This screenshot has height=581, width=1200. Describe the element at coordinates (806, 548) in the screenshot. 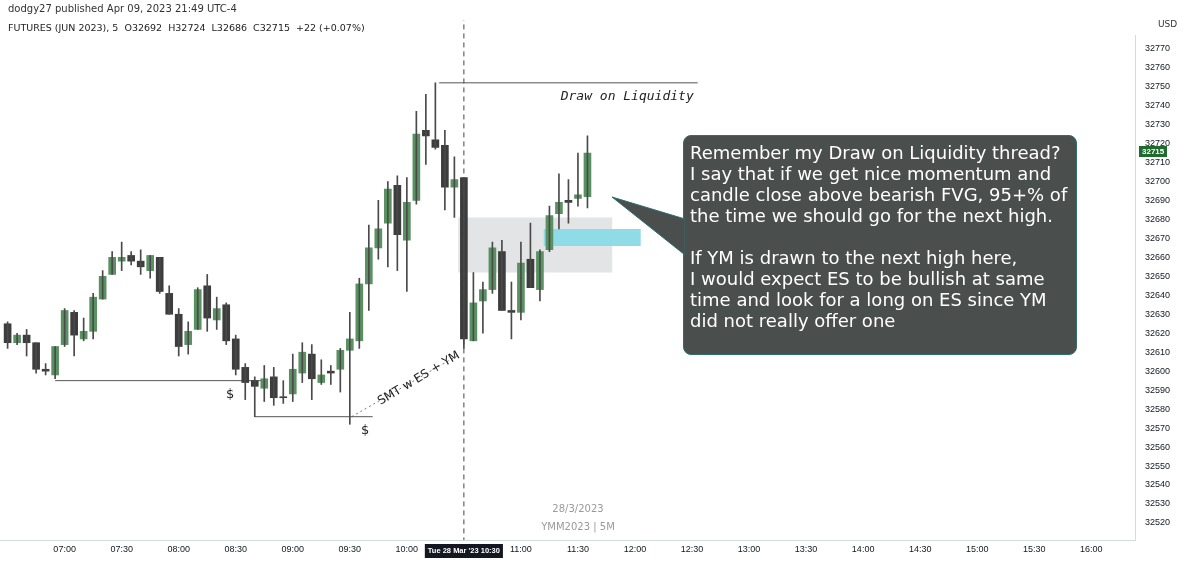

I see `x-tick-label: 13:30` at that location.